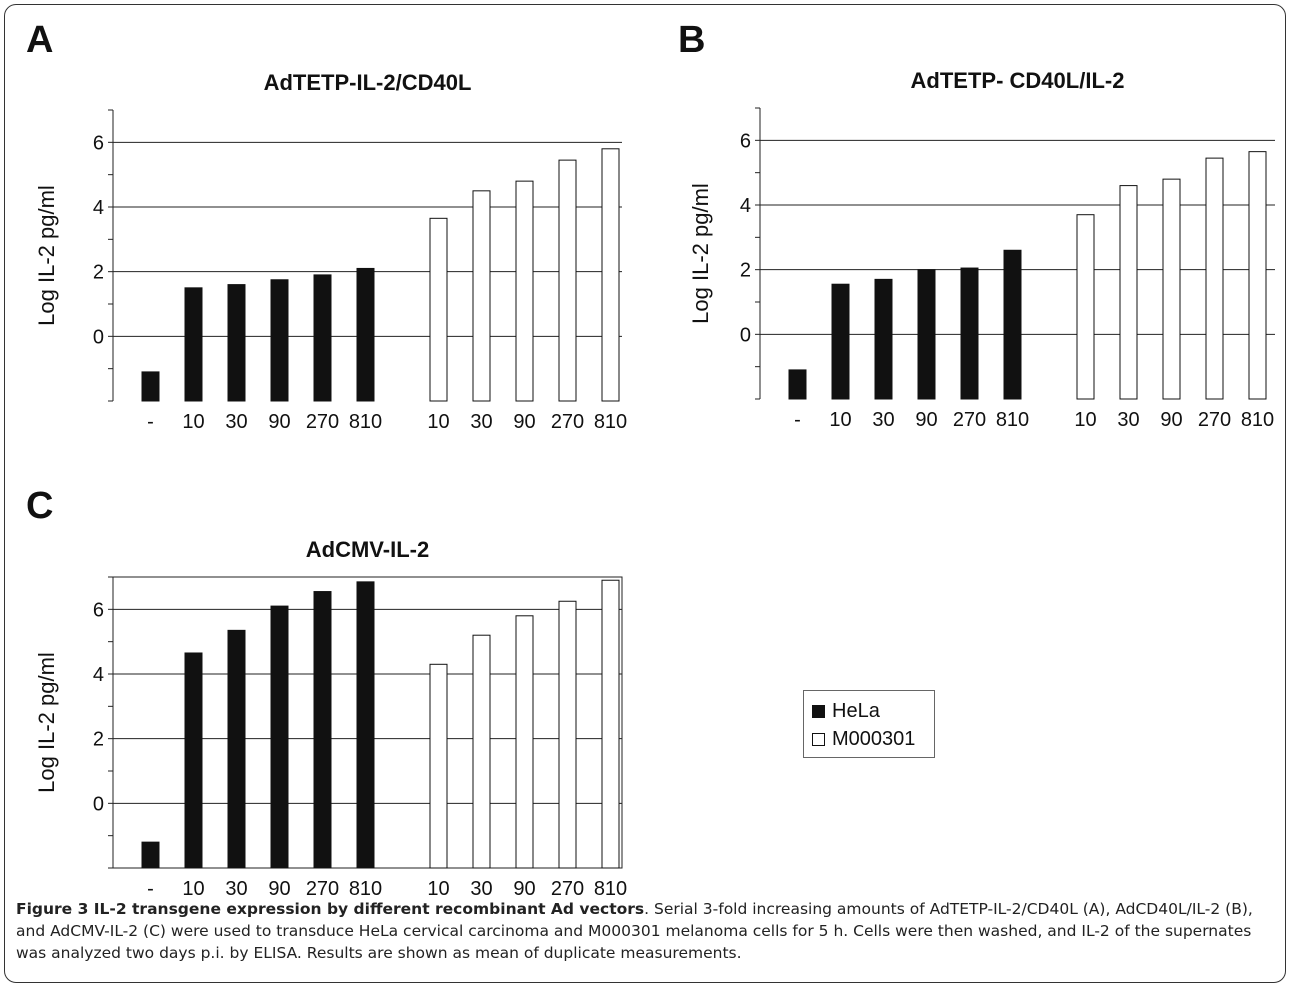  Describe the element at coordinates (46, 255) in the screenshot. I see `y-axis-label-a: Log IL-2 pg/ml` at that location.